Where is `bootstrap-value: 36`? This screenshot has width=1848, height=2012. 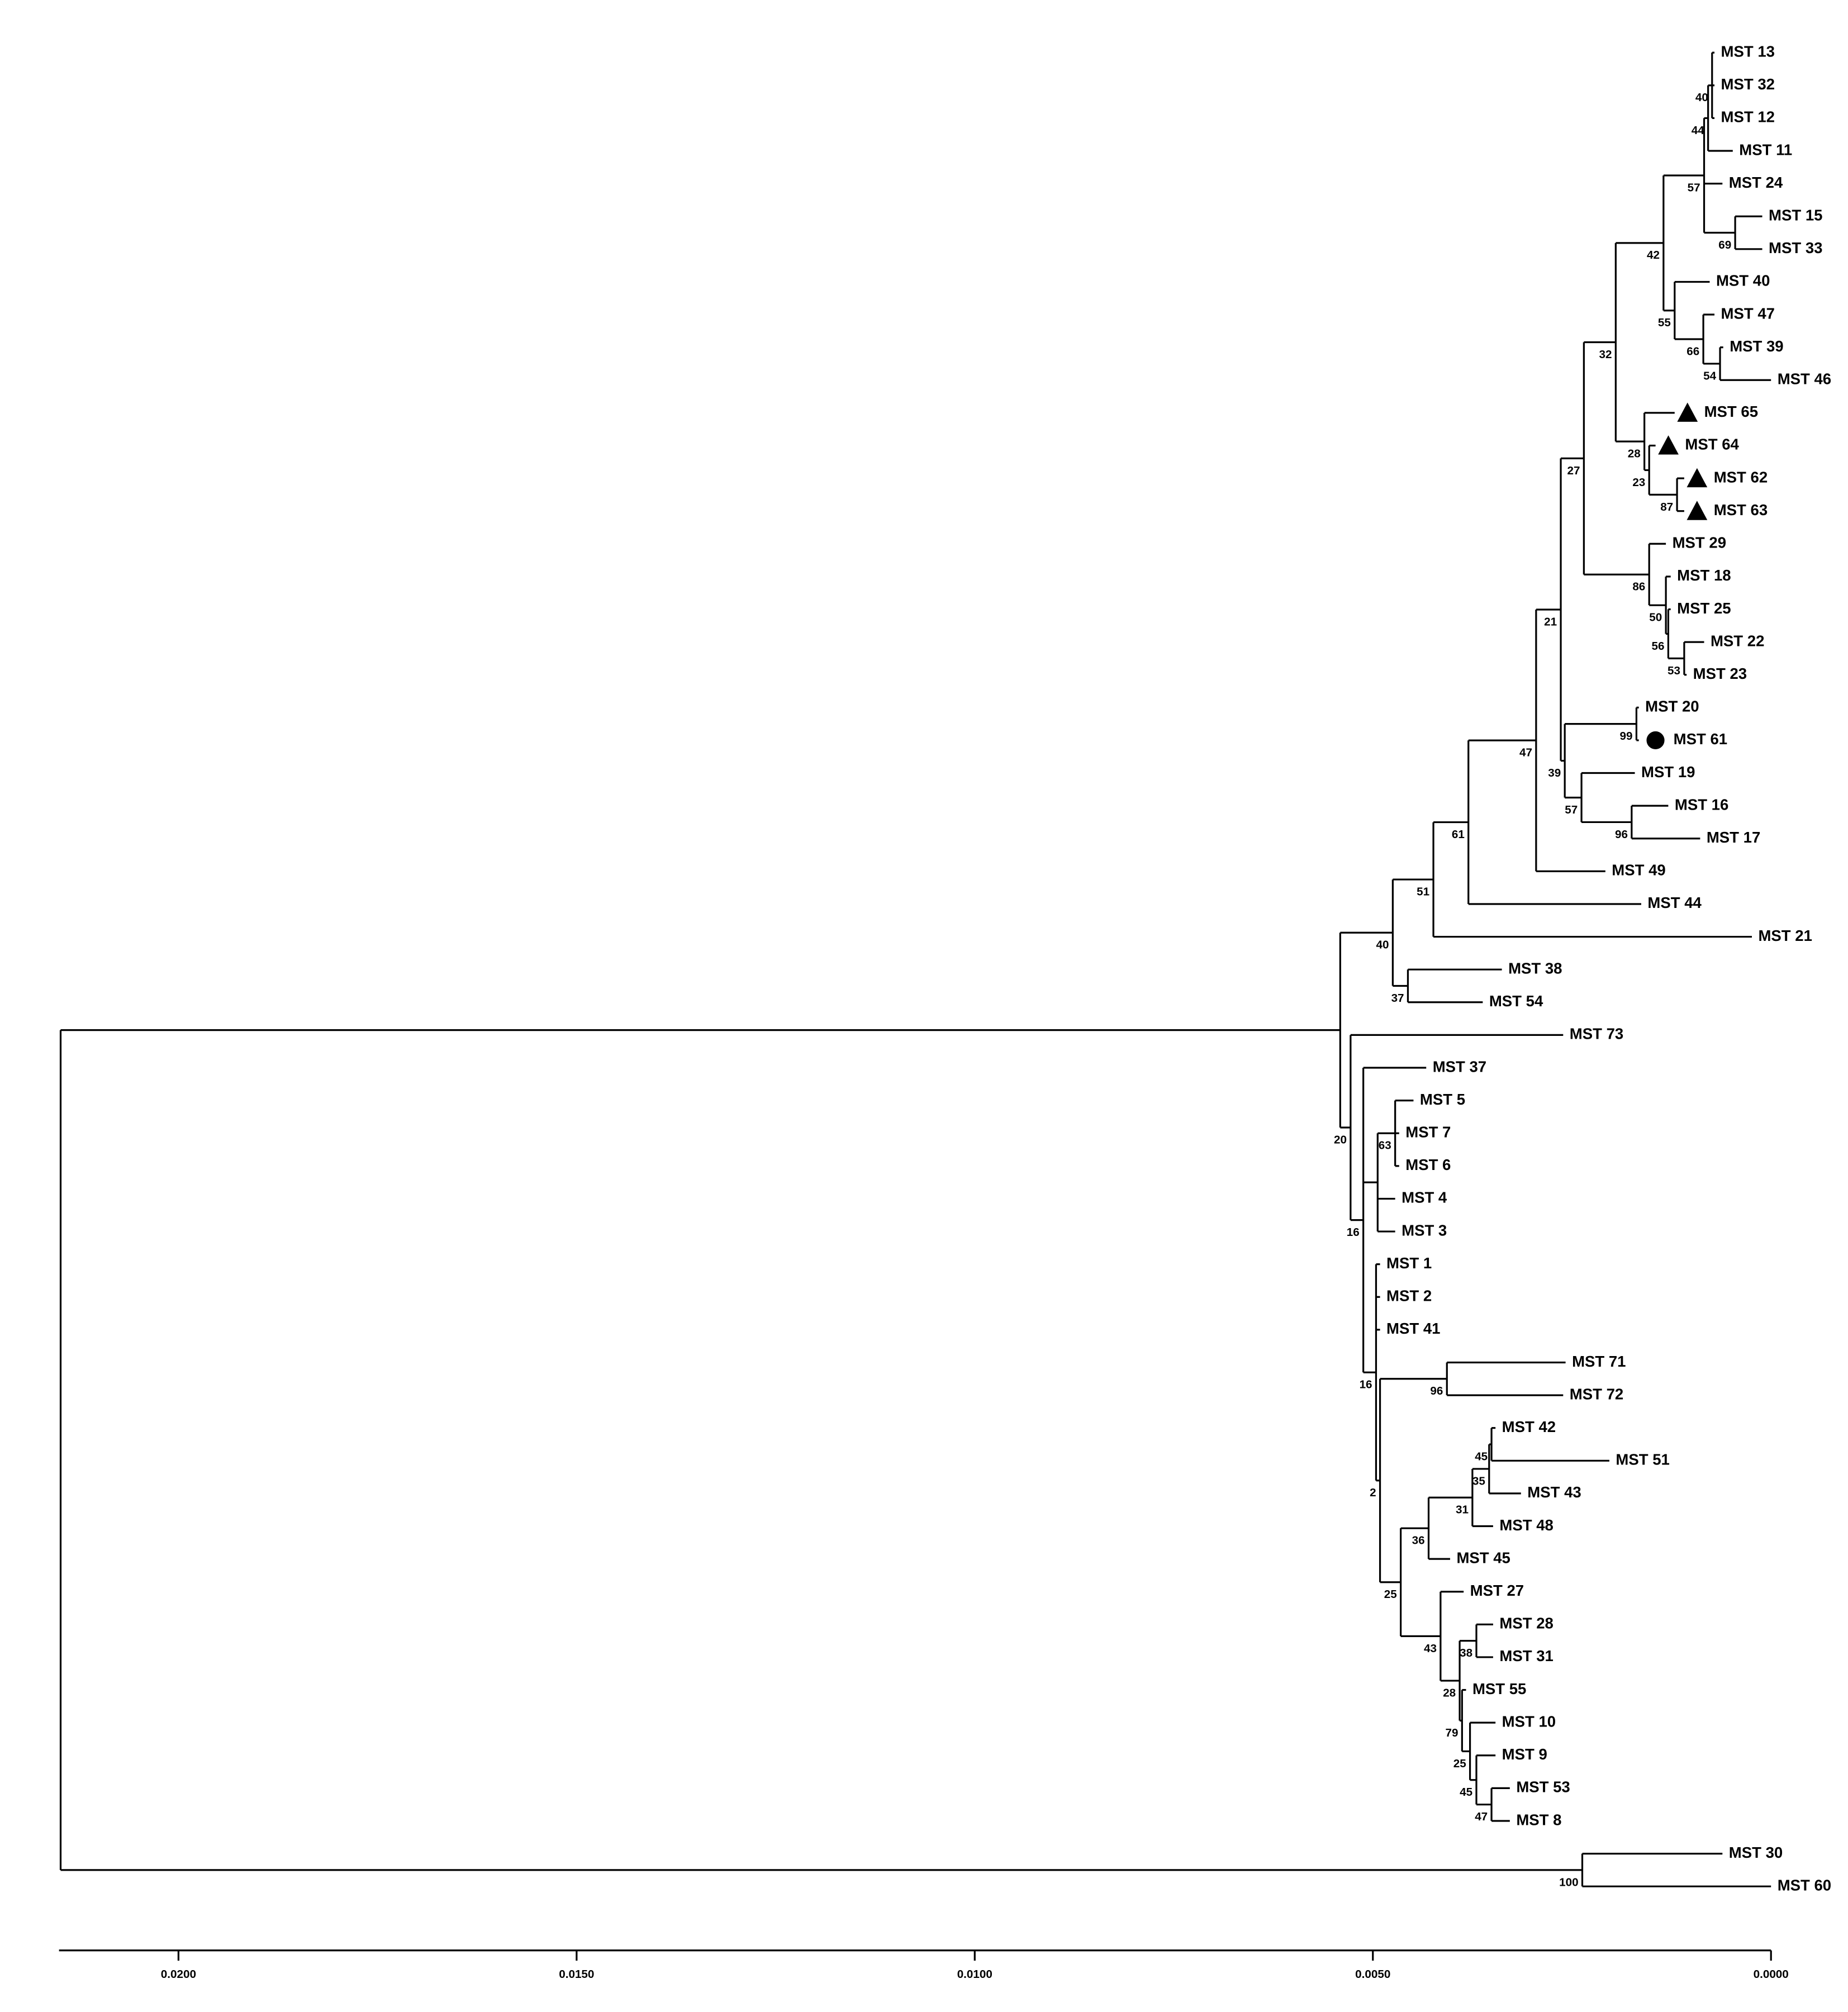 bootstrap-value: 36 is located at coordinates (1418, 1540).